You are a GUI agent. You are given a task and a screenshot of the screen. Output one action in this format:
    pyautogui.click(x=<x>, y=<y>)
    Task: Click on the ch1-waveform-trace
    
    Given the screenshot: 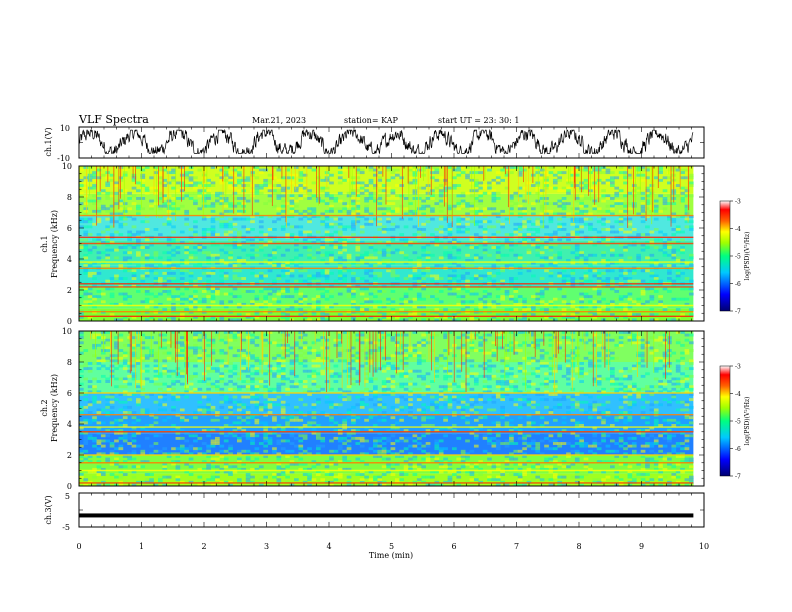 What is the action you would take?
    pyautogui.click(x=386, y=141)
    